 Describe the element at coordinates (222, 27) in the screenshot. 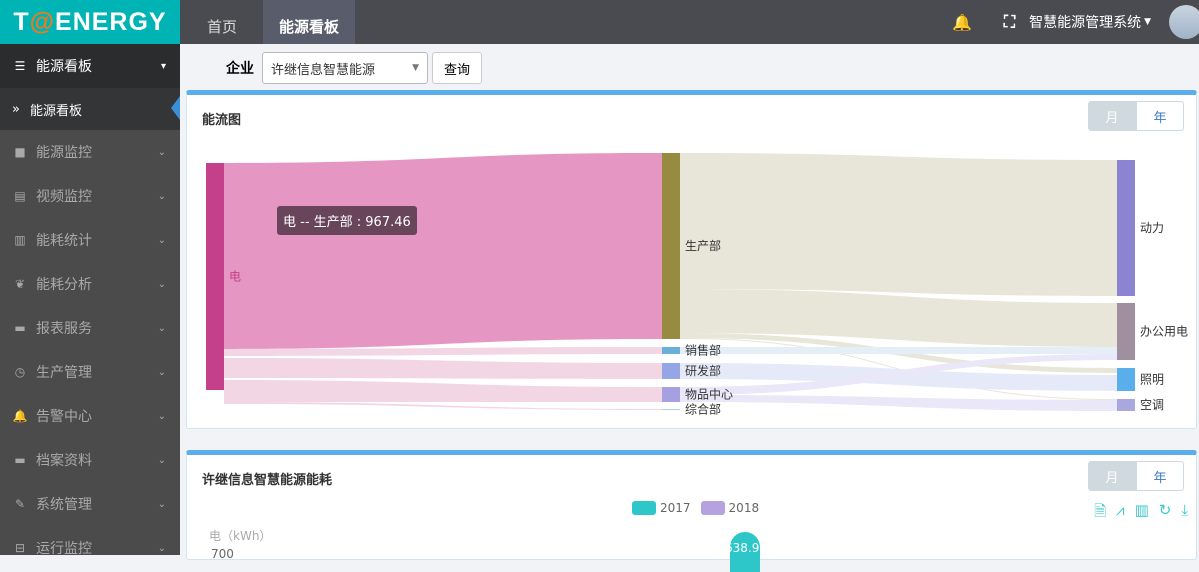

I see `tab-home: 首页` at that location.